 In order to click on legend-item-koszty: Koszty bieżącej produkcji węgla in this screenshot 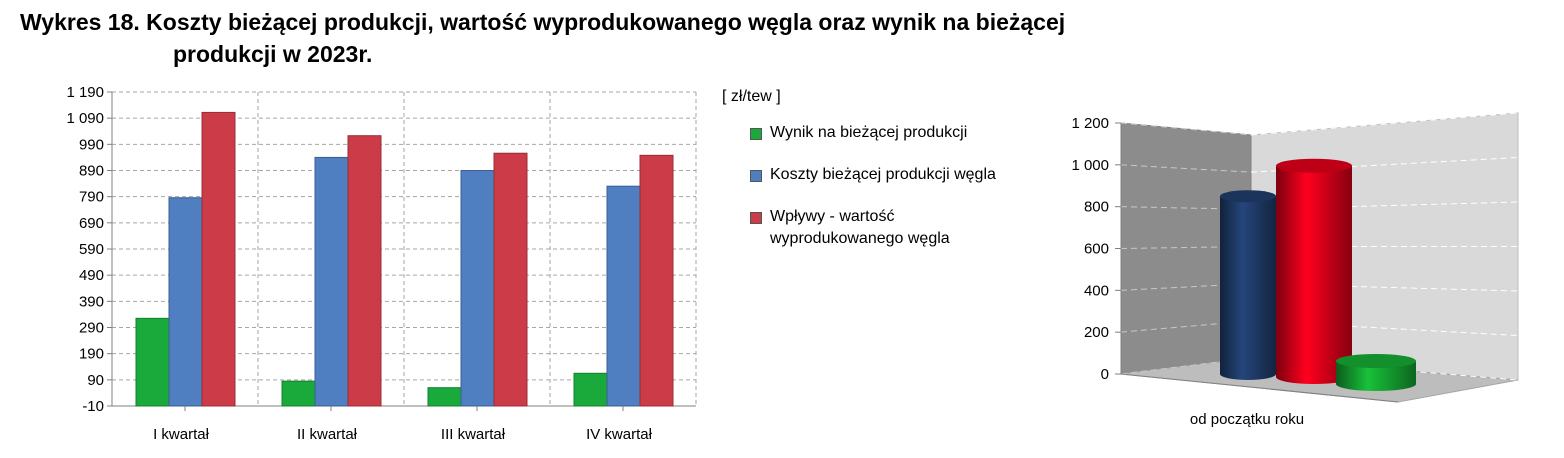, I will do `click(876, 175)`.